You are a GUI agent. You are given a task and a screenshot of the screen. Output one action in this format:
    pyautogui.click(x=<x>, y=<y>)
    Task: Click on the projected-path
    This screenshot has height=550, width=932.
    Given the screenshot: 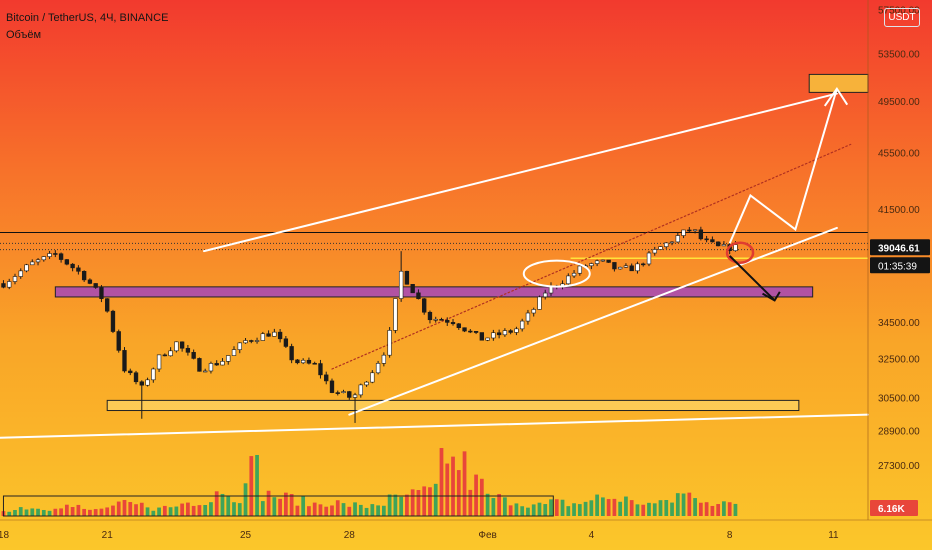 What is the action you would take?
    pyautogui.click(x=783, y=166)
    